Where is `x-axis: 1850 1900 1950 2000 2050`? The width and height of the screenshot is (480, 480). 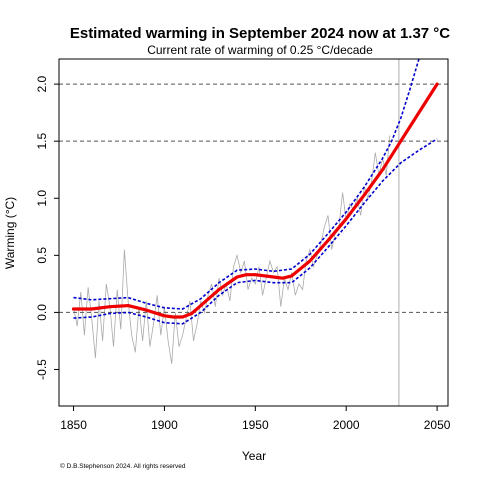
x-axis: 1850 1900 1950 2000 2050 is located at coordinates (255, 419).